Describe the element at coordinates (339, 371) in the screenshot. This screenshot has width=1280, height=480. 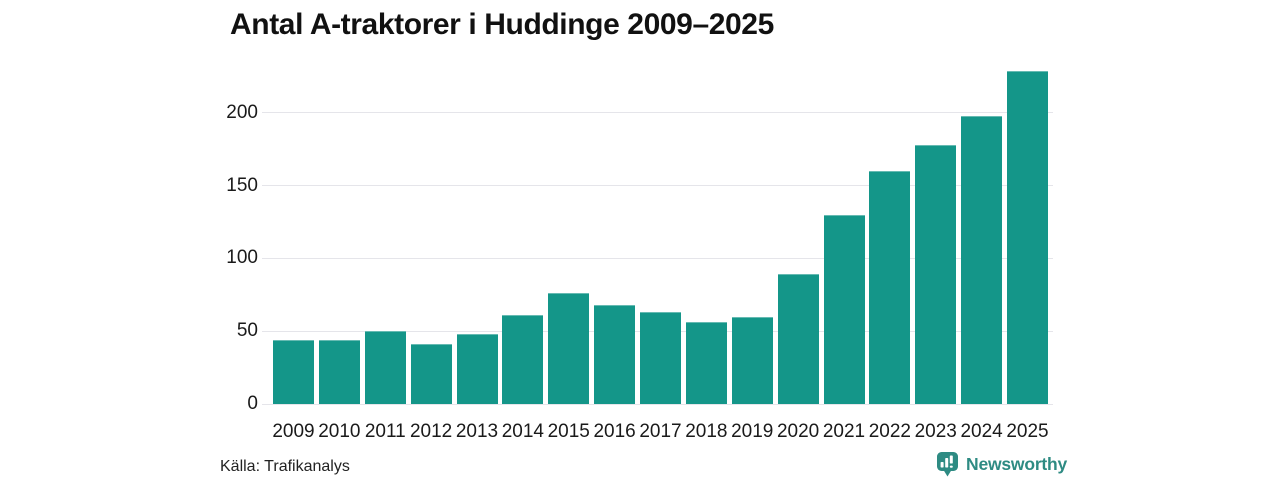
I see `bar-2010` at that location.